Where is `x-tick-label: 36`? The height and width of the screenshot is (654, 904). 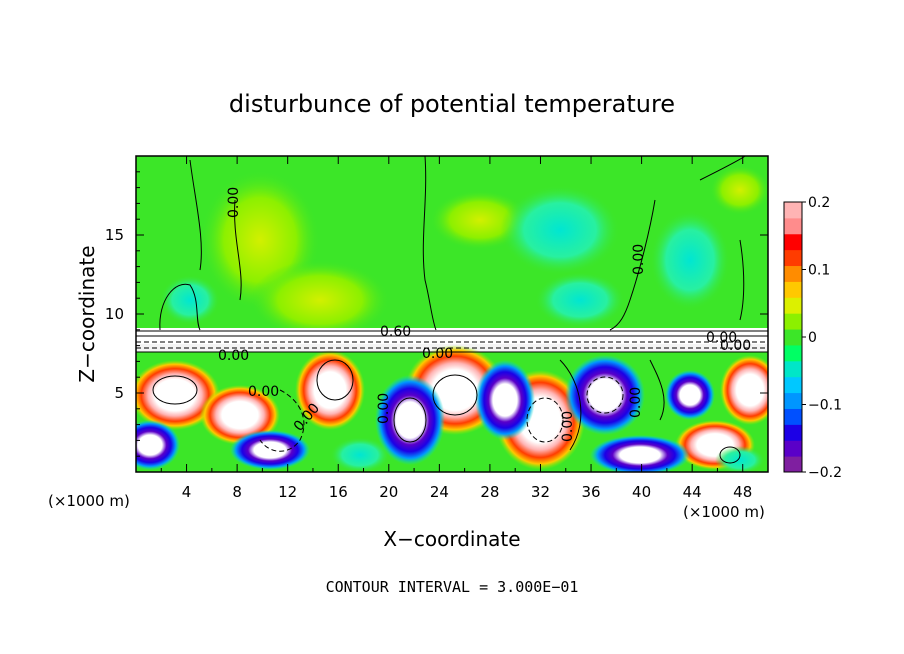 x-tick-label: 36 is located at coordinates (590, 492).